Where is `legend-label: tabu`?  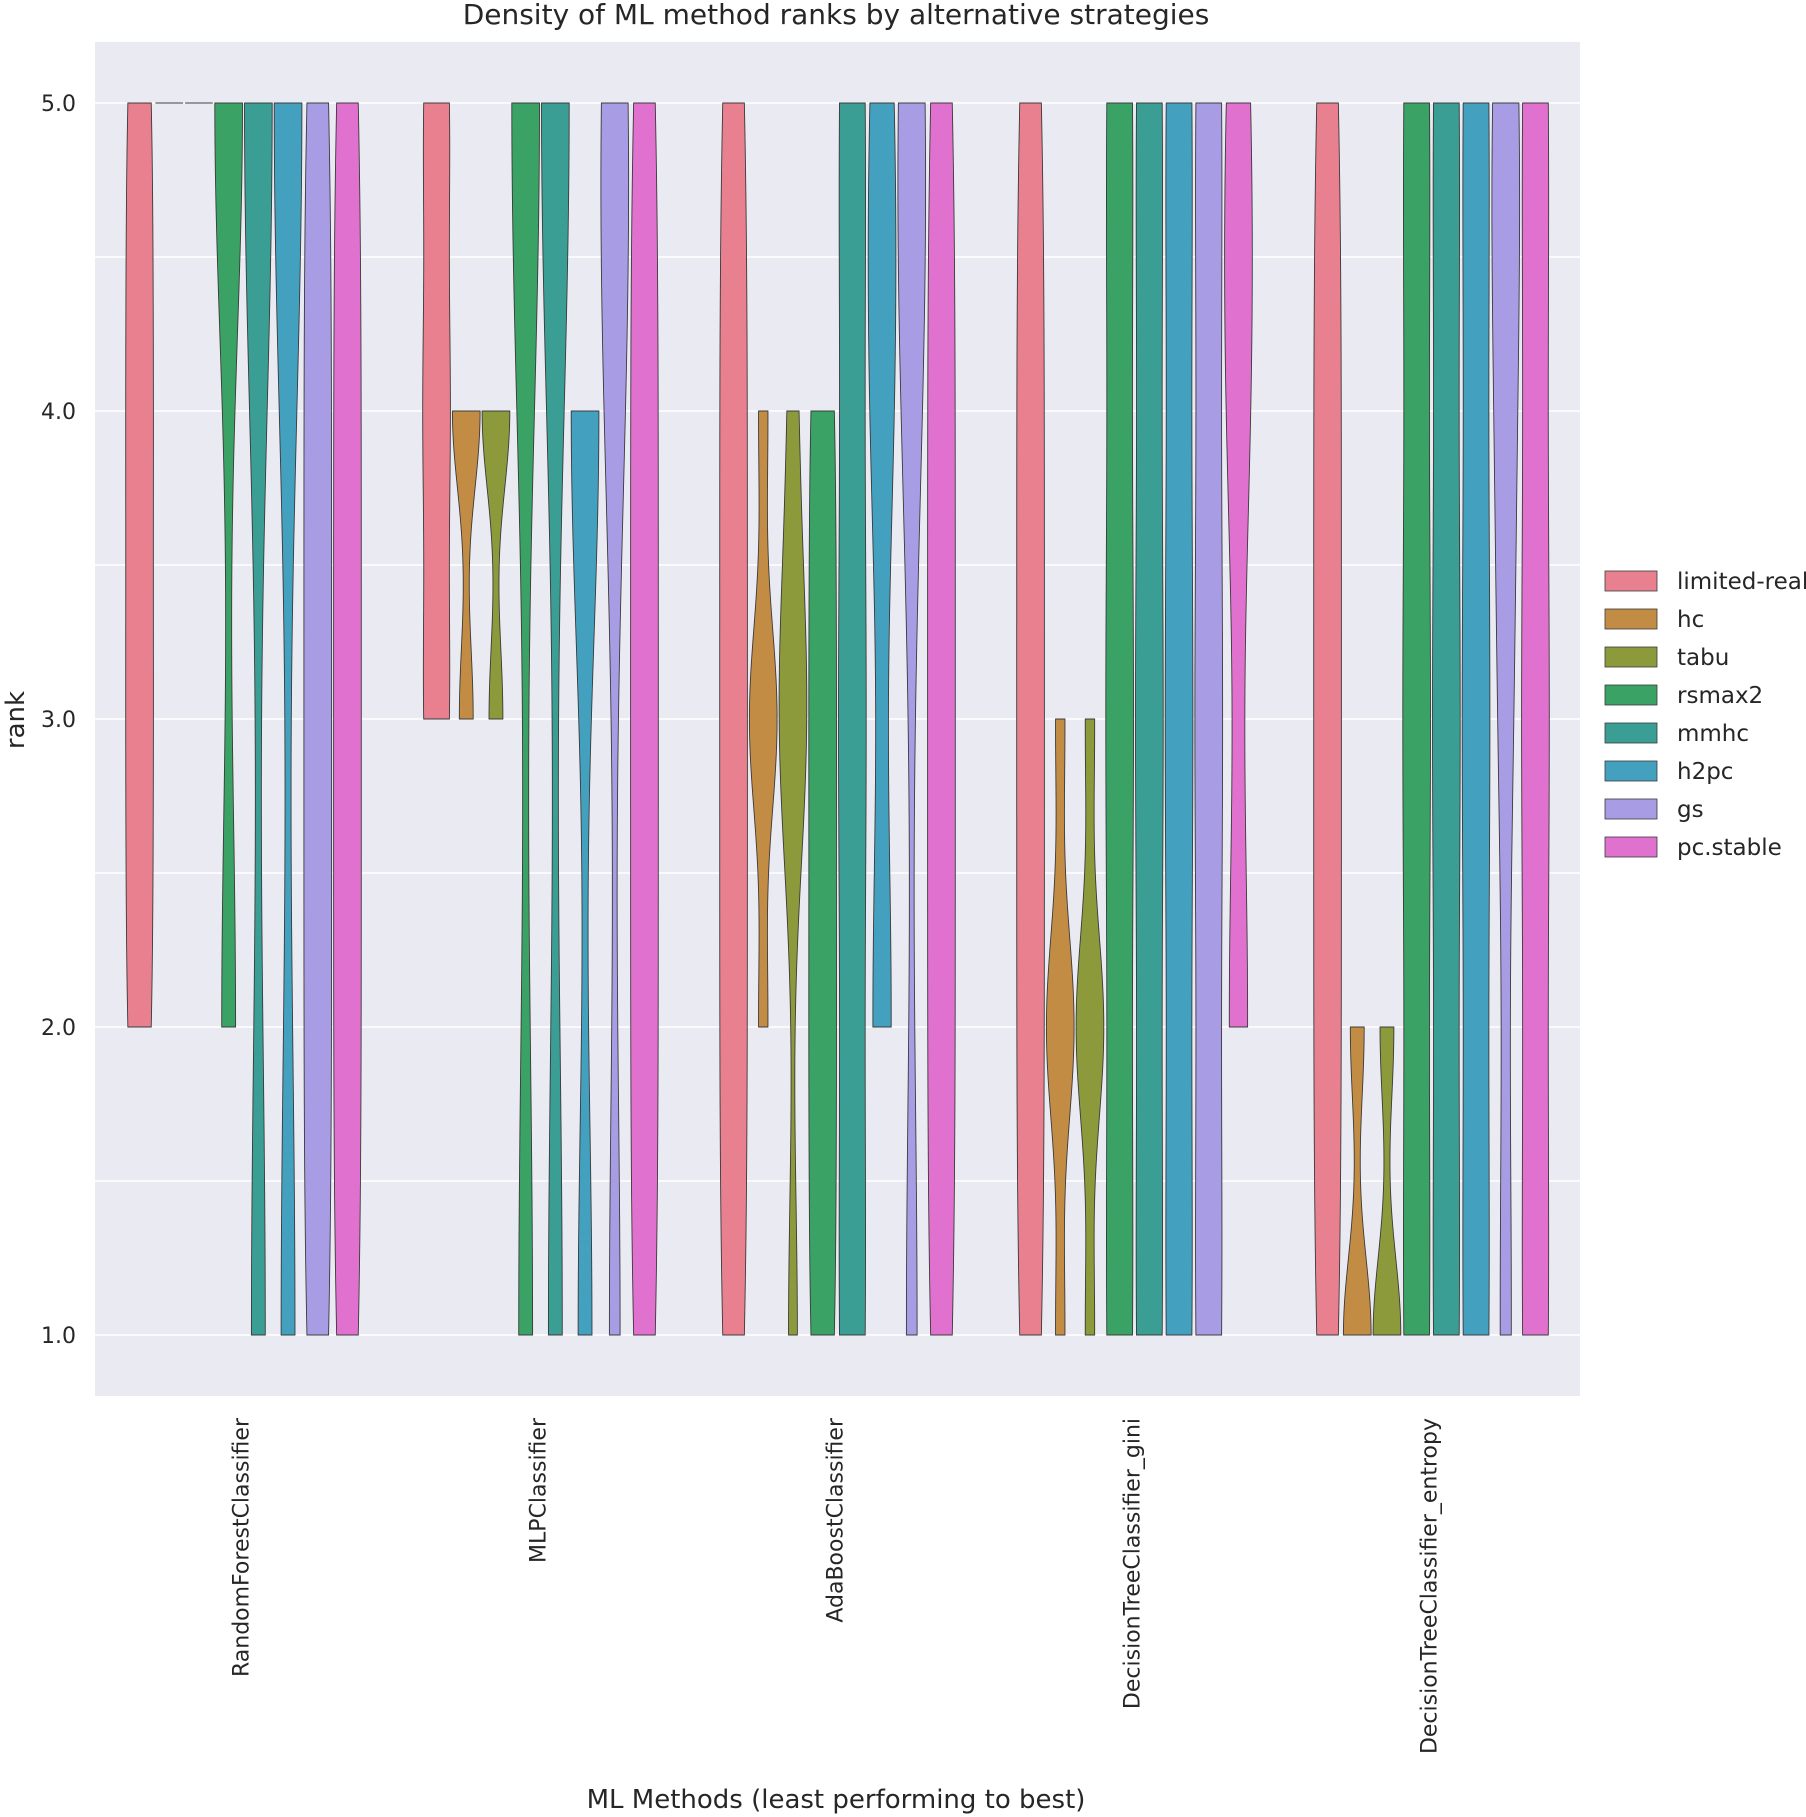
legend-label: tabu is located at coordinates (1703, 658).